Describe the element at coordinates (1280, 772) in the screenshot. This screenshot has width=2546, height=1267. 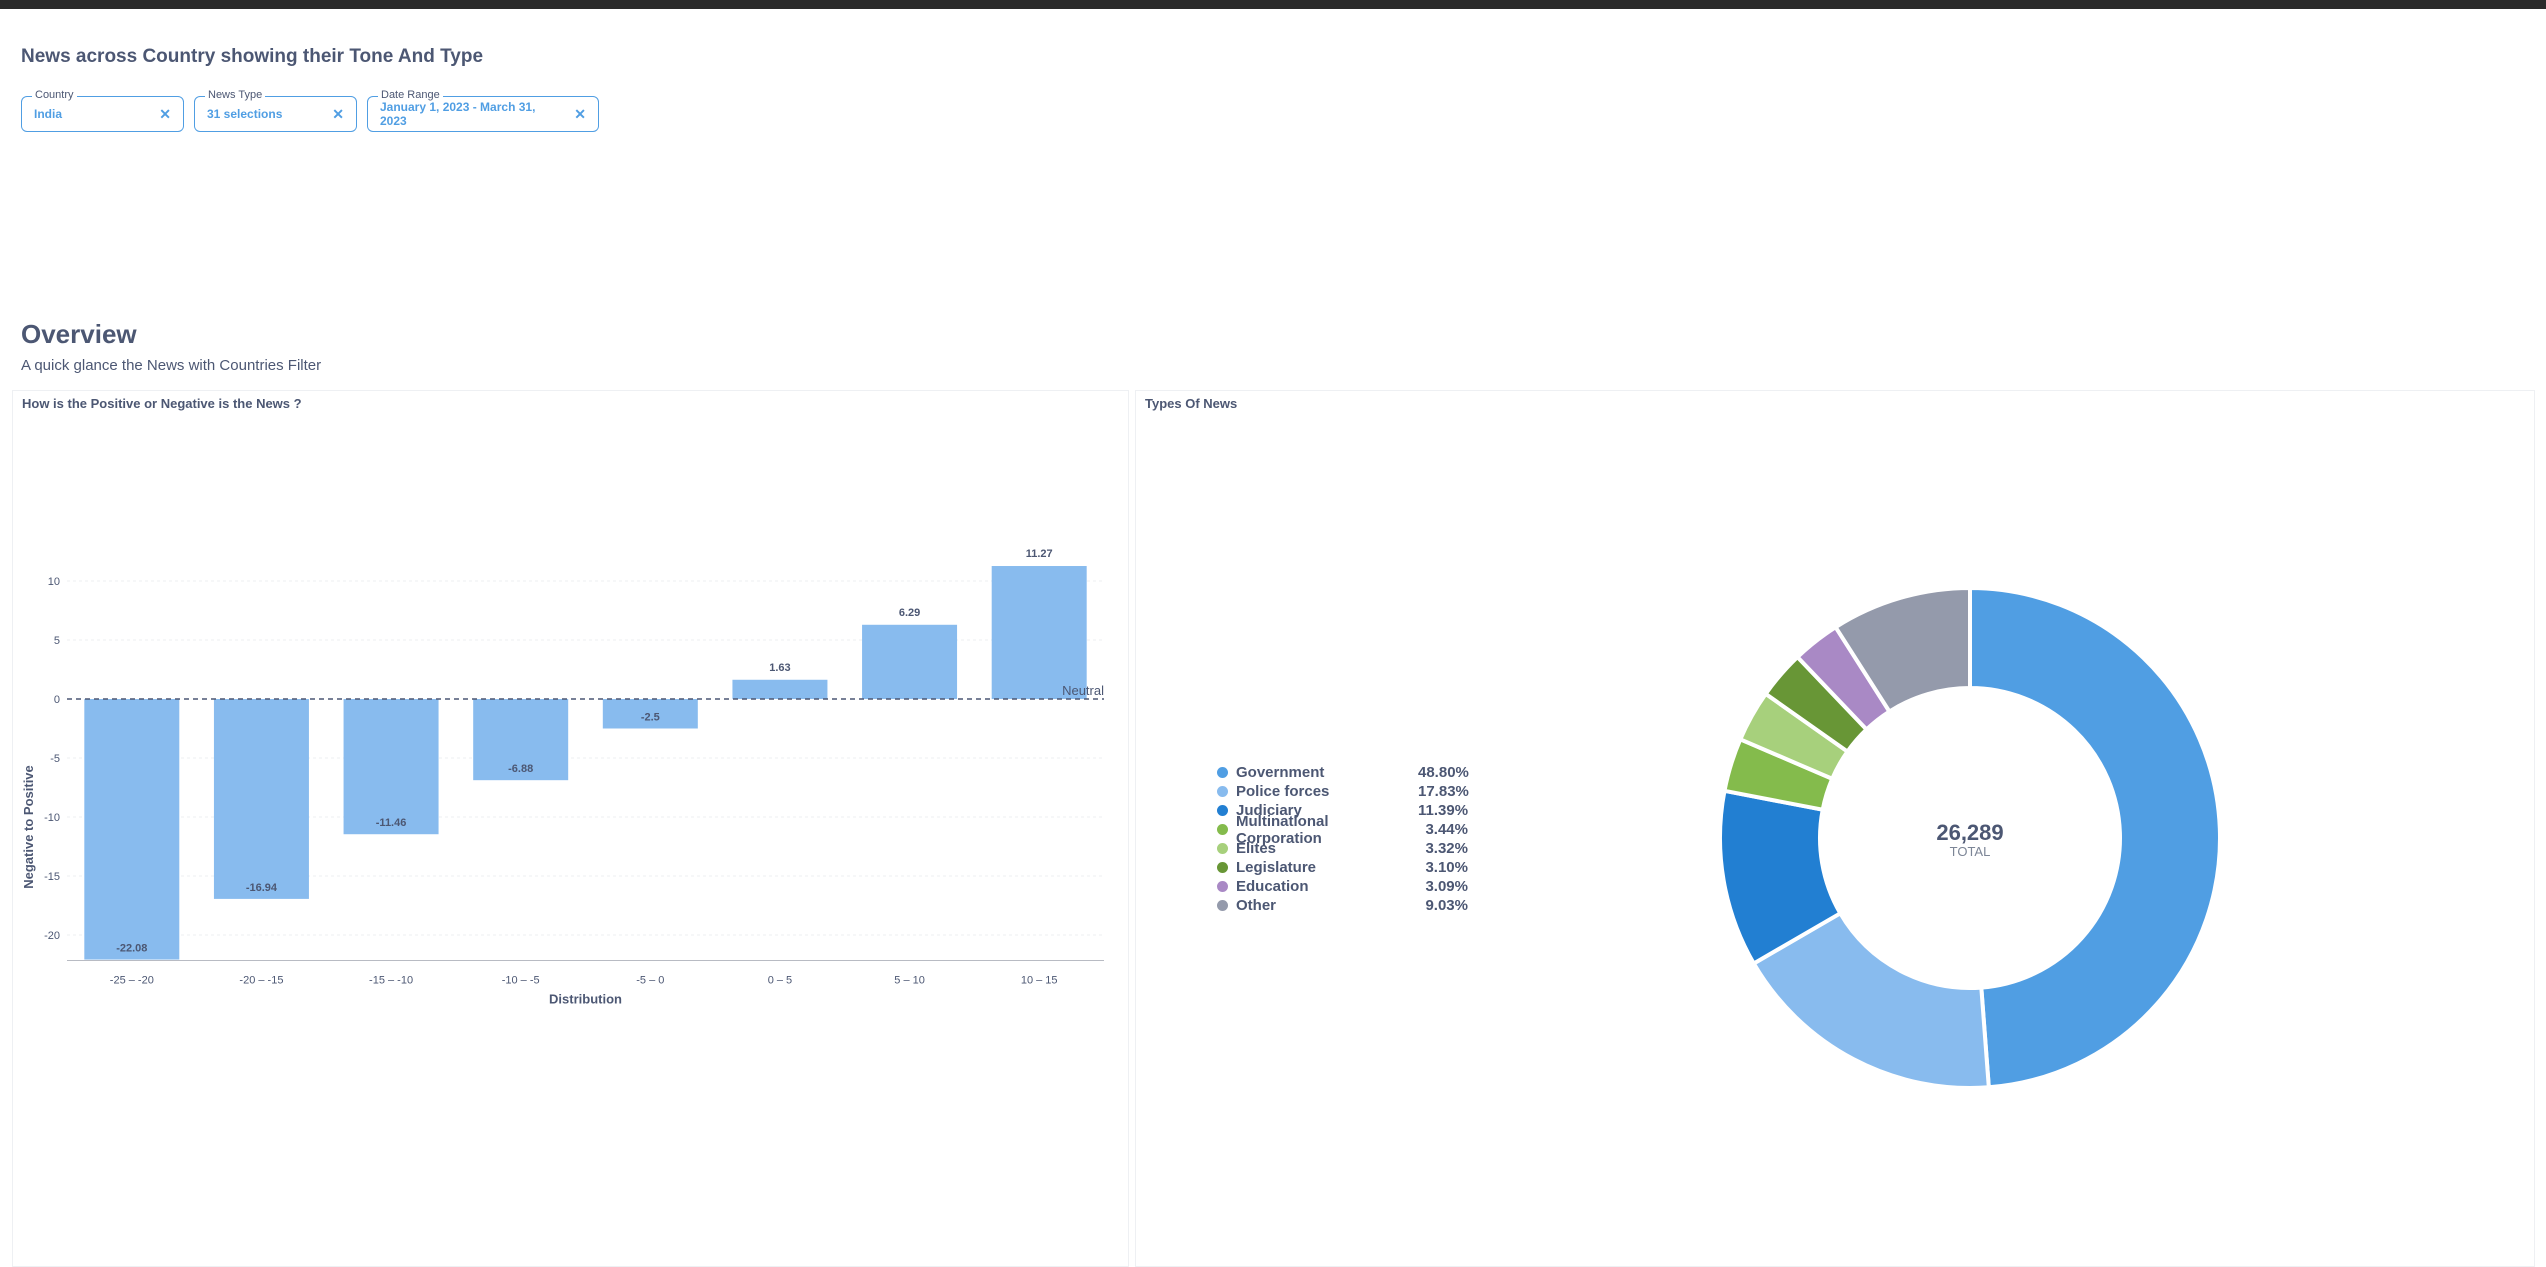
I see `legend-name: Government` at that location.